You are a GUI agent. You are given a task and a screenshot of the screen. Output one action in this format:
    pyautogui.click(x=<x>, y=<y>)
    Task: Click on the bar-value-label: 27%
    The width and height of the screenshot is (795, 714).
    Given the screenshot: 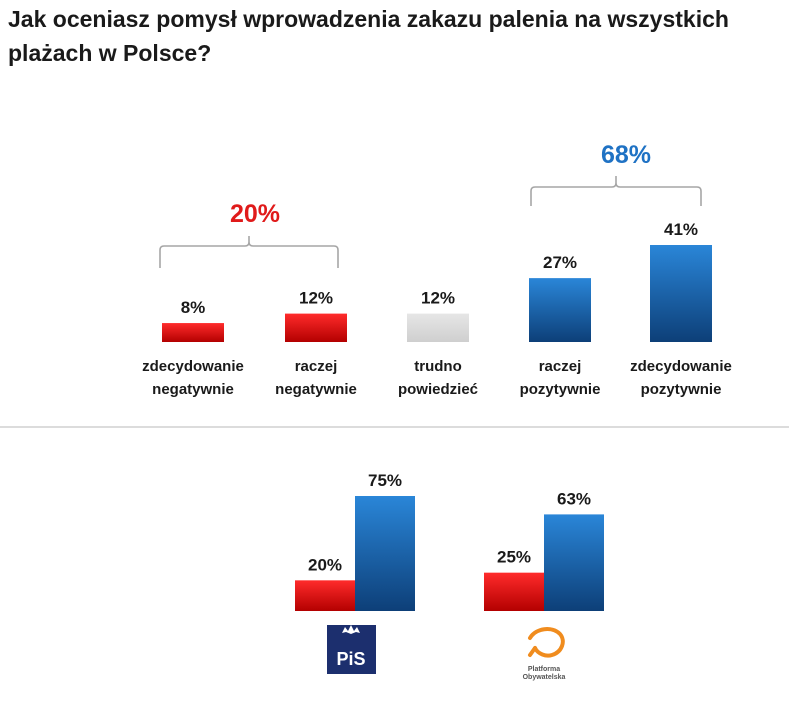 What is the action you would take?
    pyautogui.click(x=560, y=262)
    